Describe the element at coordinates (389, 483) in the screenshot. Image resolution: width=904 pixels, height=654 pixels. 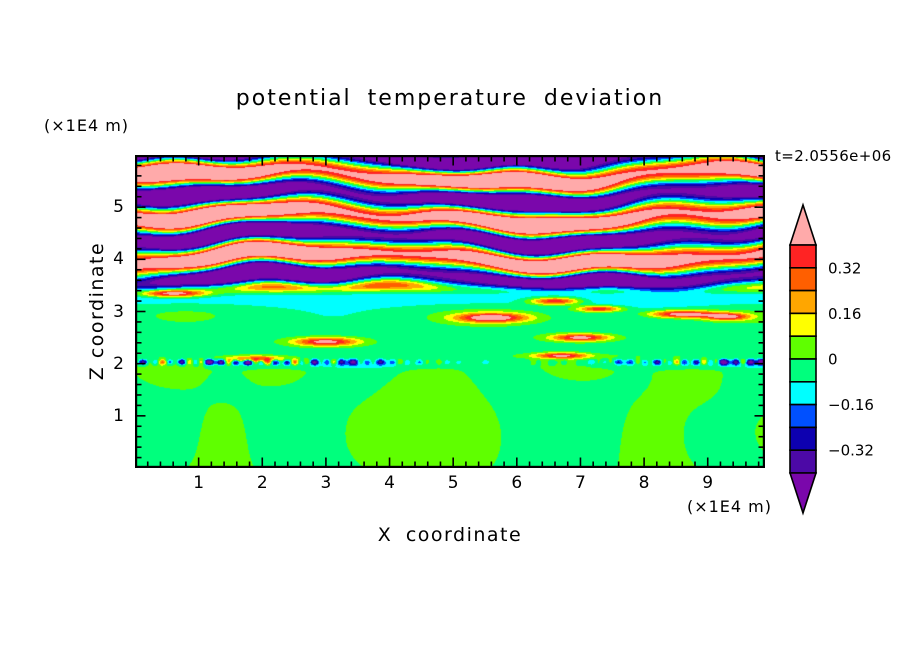
I see `x-tick-label: 4` at that location.